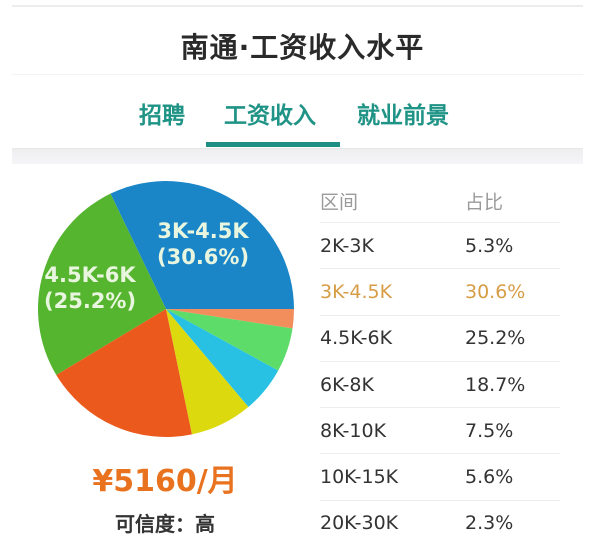  What do you see at coordinates (359, 477) in the screenshot?
I see `row-range: 10K-15K` at bounding box center [359, 477].